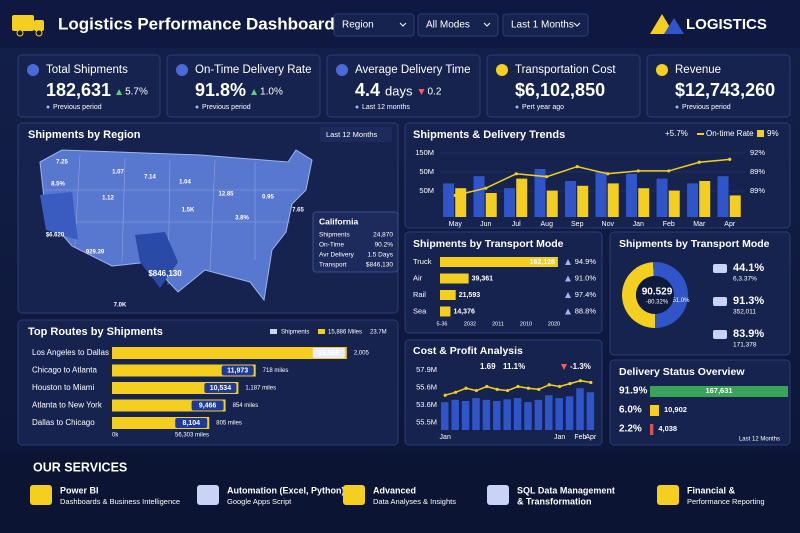 This screenshot has width=800, height=533. What do you see at coordinates (706, 107) in the screenshot?
I see `kpi-note: Previous period` at bounding box center [706, 107].